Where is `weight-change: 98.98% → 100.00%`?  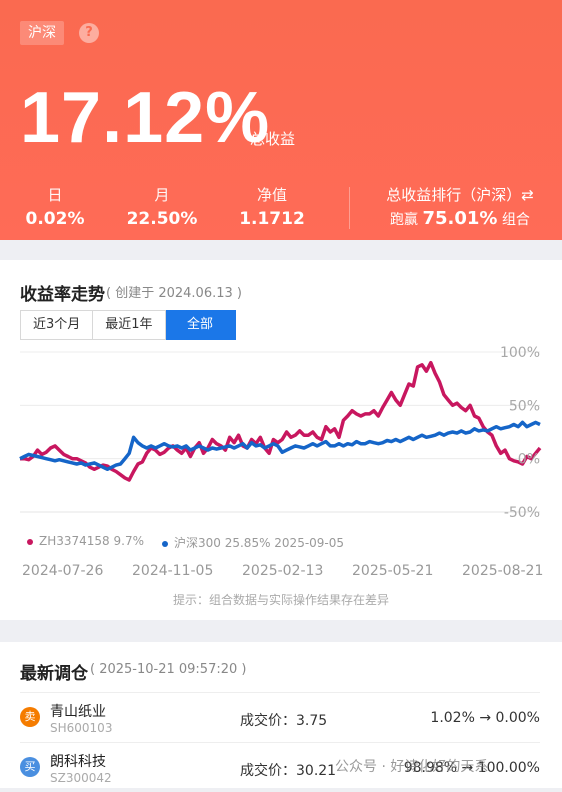
weight-change: 98.98% → 100.00% is located at coordinates (471, 768).